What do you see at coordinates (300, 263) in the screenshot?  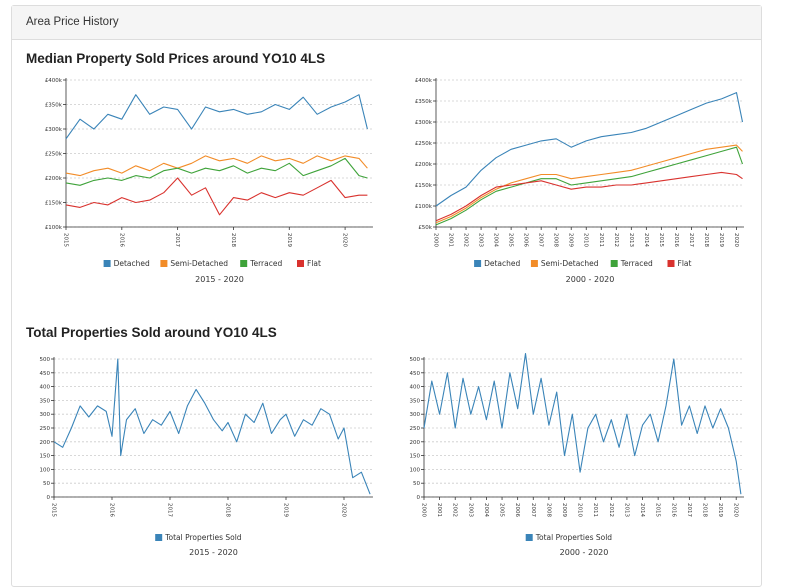 I see `legend-swatch-flat` at bounding box center [300, 263].